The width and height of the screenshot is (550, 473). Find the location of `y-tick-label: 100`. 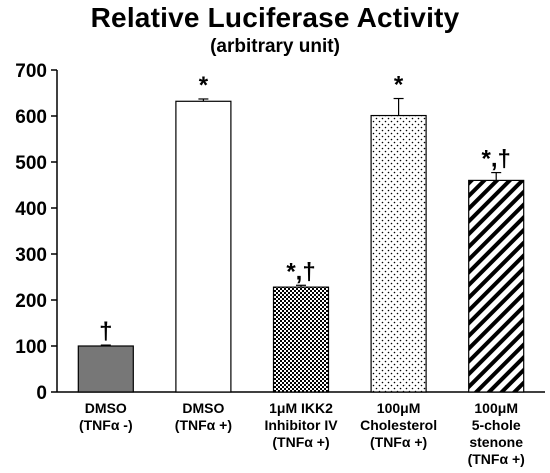

y-tick-label: 100 is located at coordinates (31, 347).